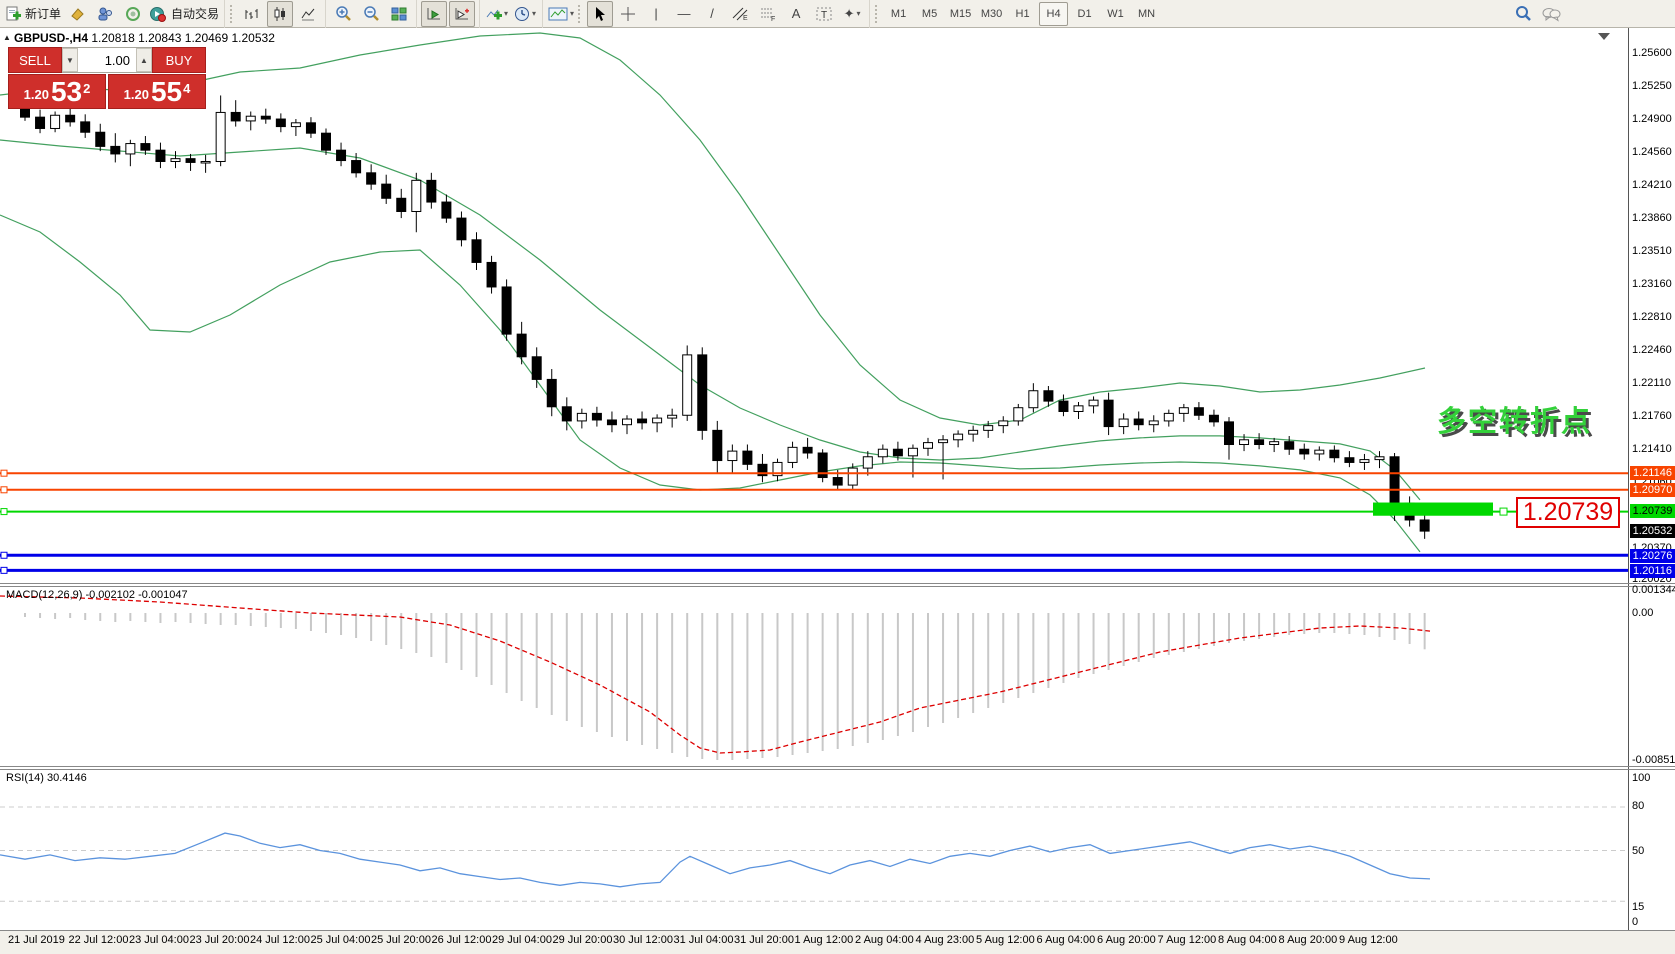 The image size is (1675, 954). I want to click on timeframe-m30-button: M30, so click(991, 13).